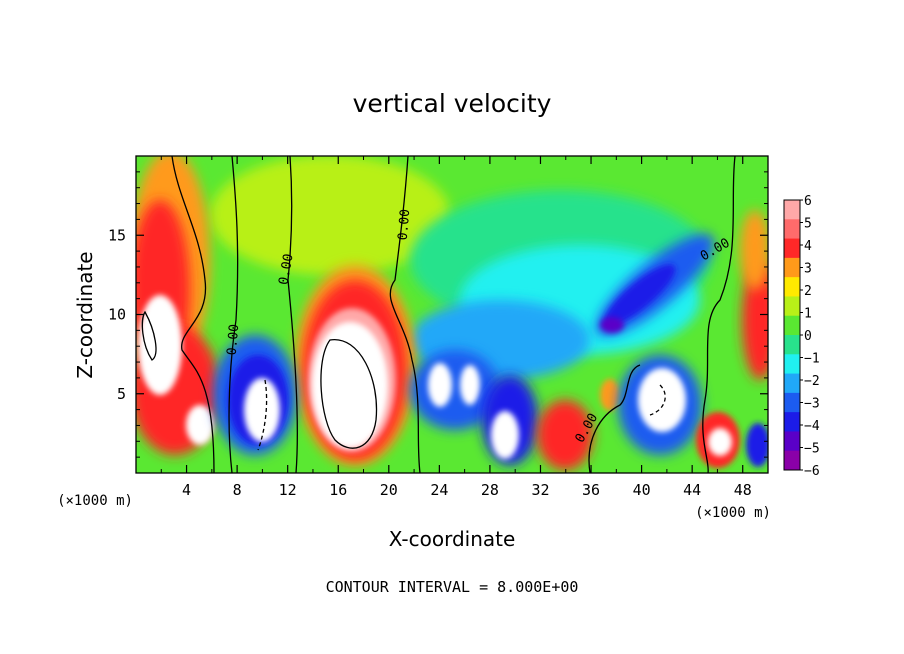  Describe the element at coordinates (452, 539) in the screenshot. I see `x-axis-title: X-coordinate` at that location.